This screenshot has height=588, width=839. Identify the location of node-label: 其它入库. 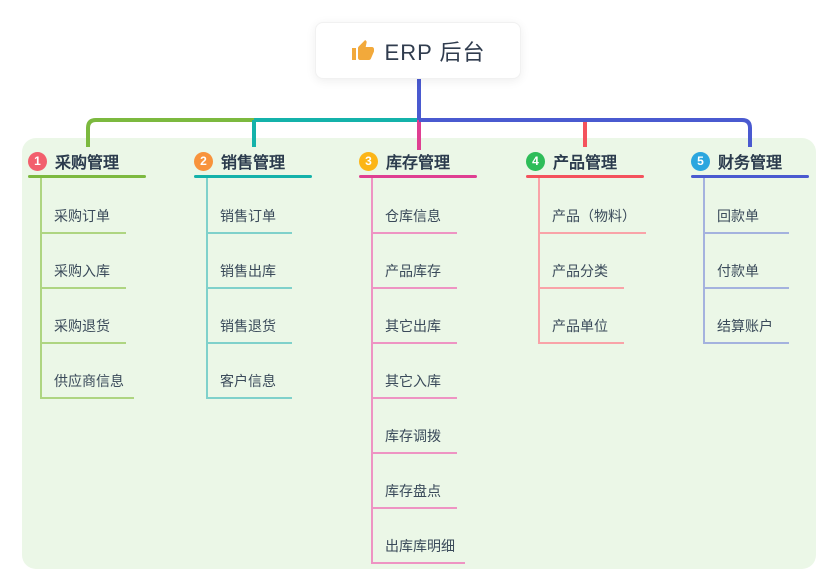
(414, 385).